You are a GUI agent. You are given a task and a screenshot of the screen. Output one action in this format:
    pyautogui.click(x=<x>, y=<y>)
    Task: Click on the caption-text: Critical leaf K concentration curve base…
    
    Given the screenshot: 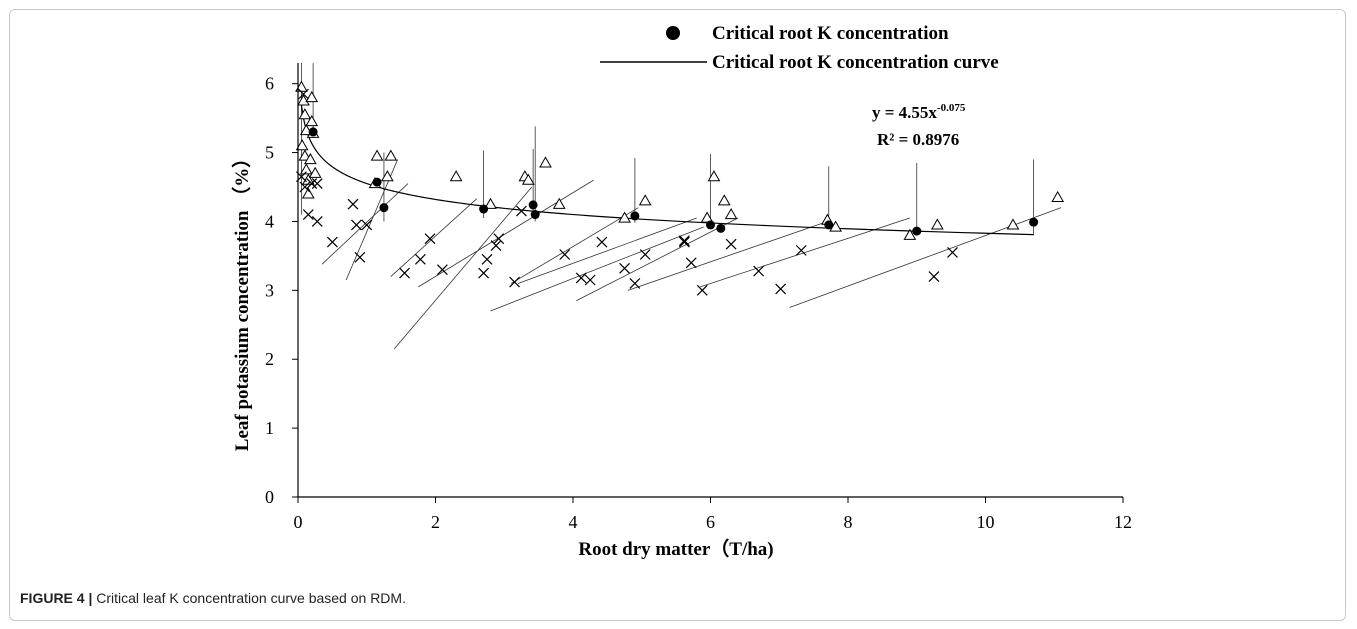 What is the action you would take?
    pyautogui.click(x=251, y=598)
    